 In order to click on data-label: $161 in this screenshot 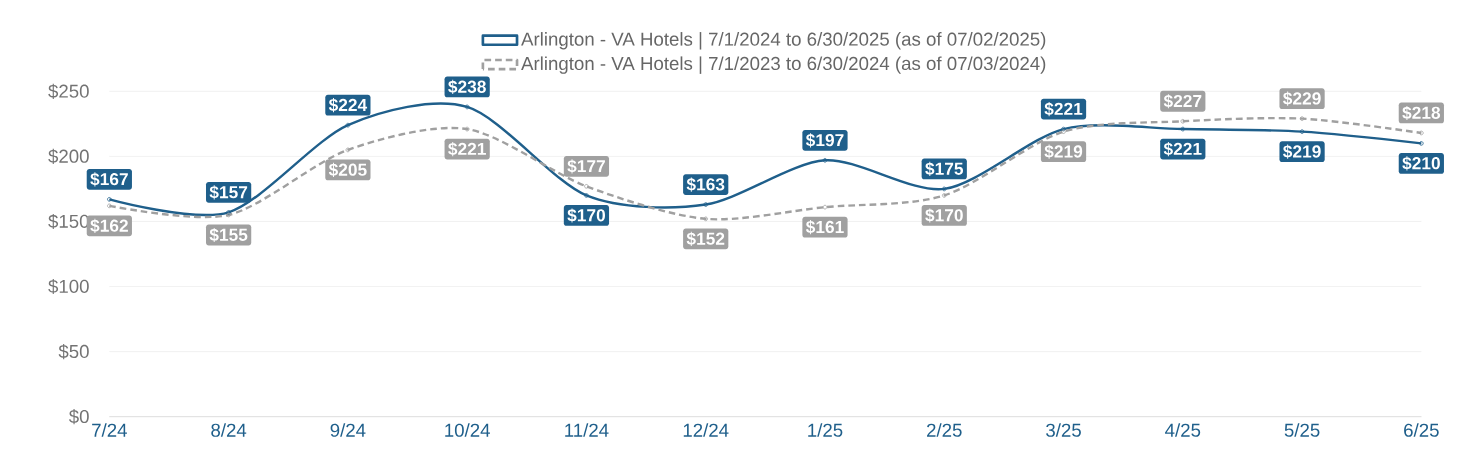, I will do `click(824, 227)`.